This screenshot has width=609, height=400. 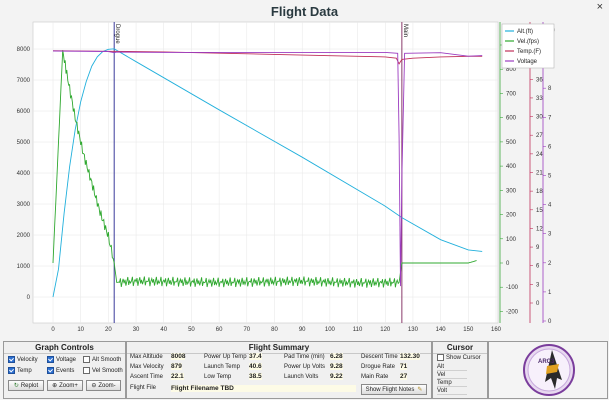 I want to click on alt-axis-tick-label: 4000, so click(x=24, y=174).